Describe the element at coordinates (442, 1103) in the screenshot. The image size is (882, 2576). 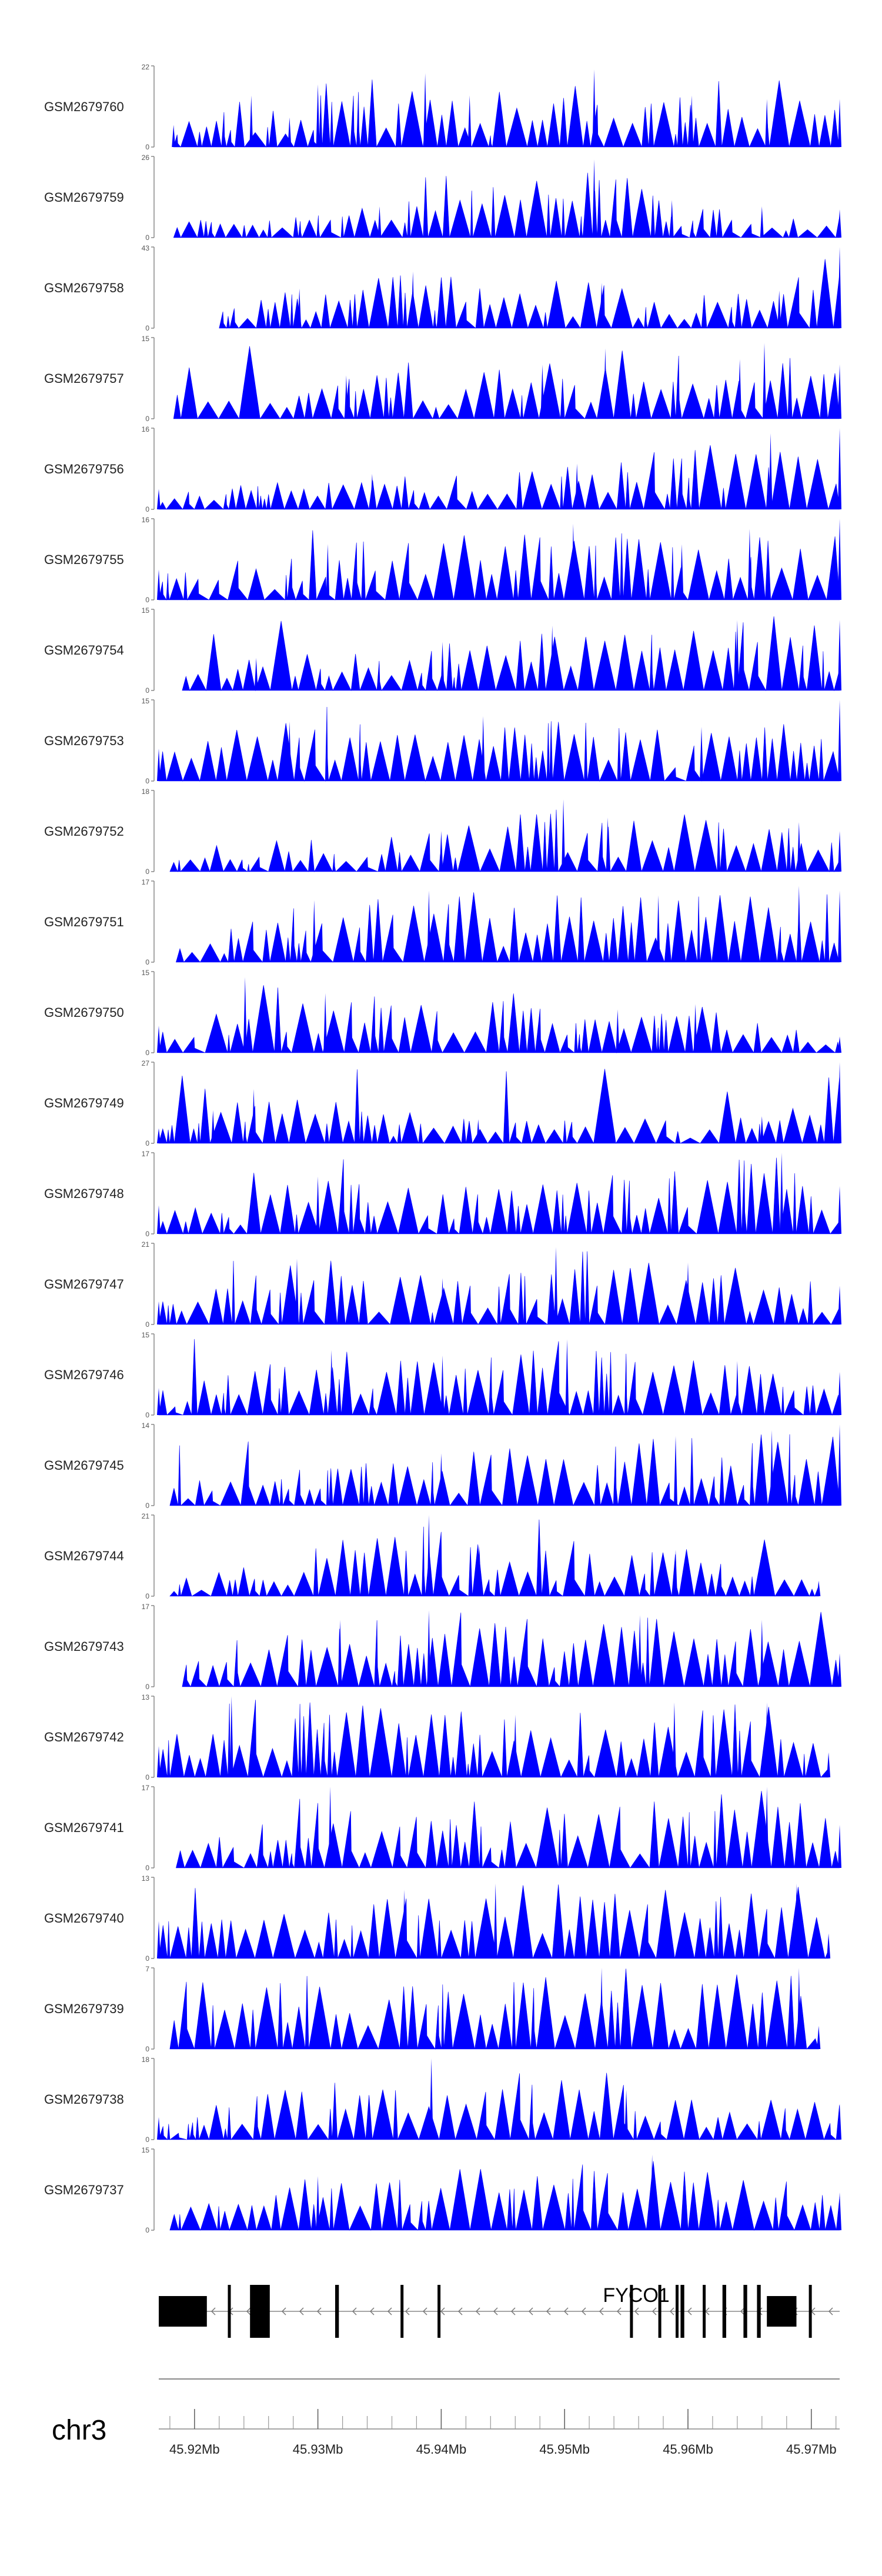
I see `track-GSM2679749: GSM2679749 27 0` at that location.